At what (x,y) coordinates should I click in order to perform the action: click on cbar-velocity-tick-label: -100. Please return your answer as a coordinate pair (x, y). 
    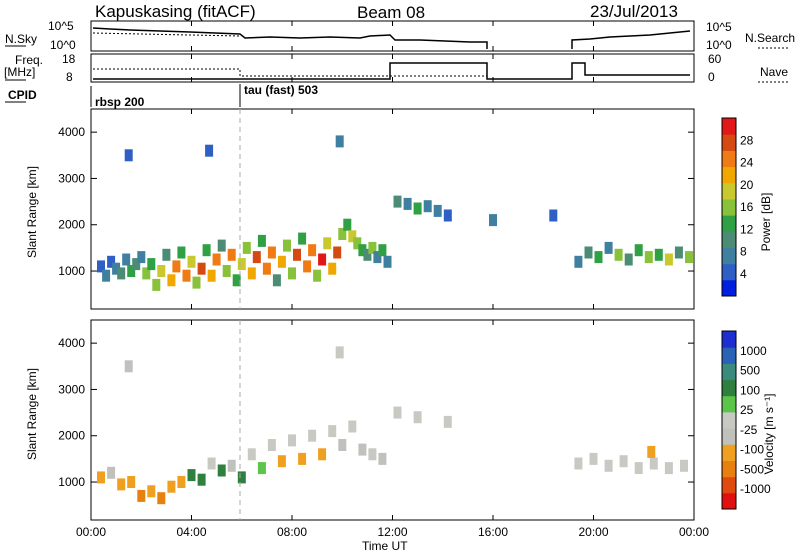
    Looking at the image, I should click on (752, 450).